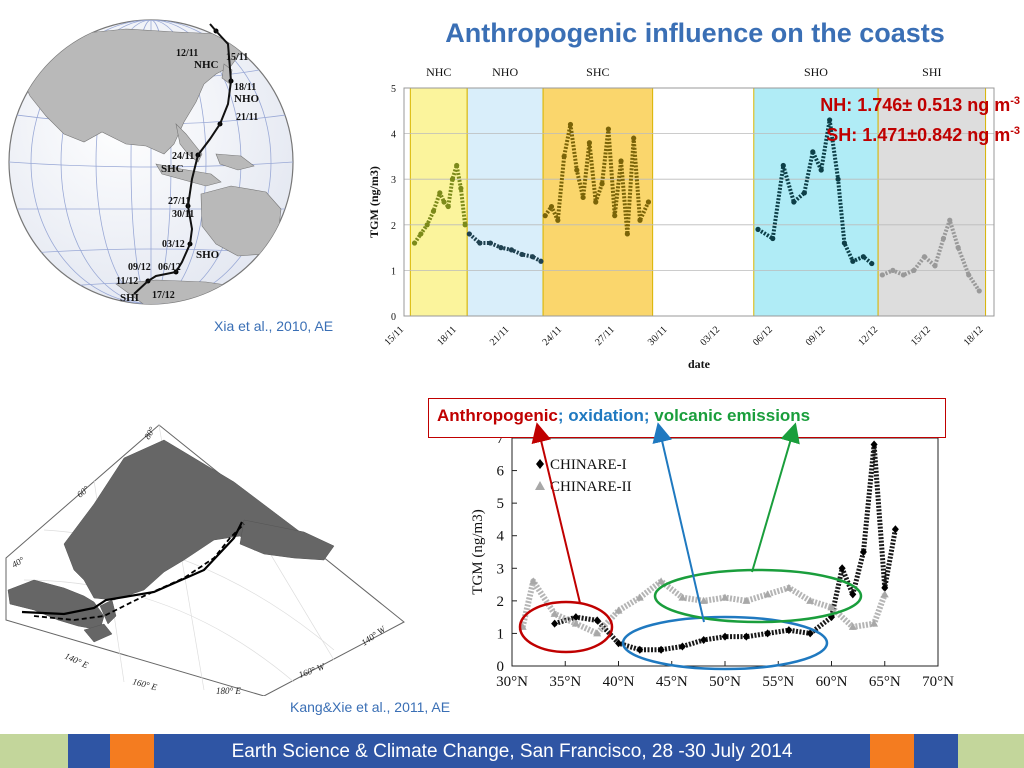 Image resolution: width=1024 pixels, height=768 pixels. What do you see at coordinates (183, 156) in the screenshot?
I see `globe-label: 24/11` at bounding box center [183, 156].